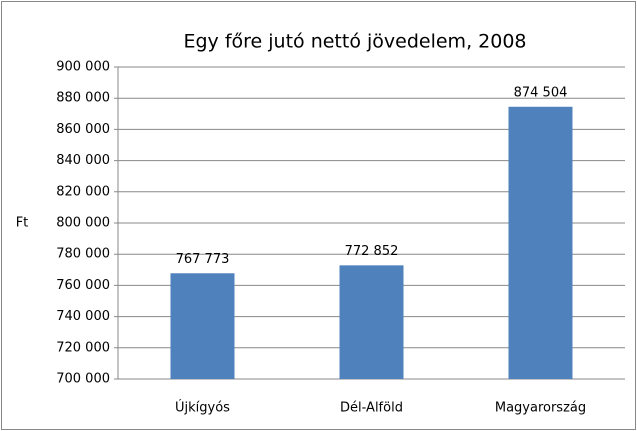 Image resolution: width=637 pixels, height=431 pixels. What do you see at coordinates (83, 98) in the screenshot?
I see `y-tick-label: 880 000` at bounding box center [83, 98].